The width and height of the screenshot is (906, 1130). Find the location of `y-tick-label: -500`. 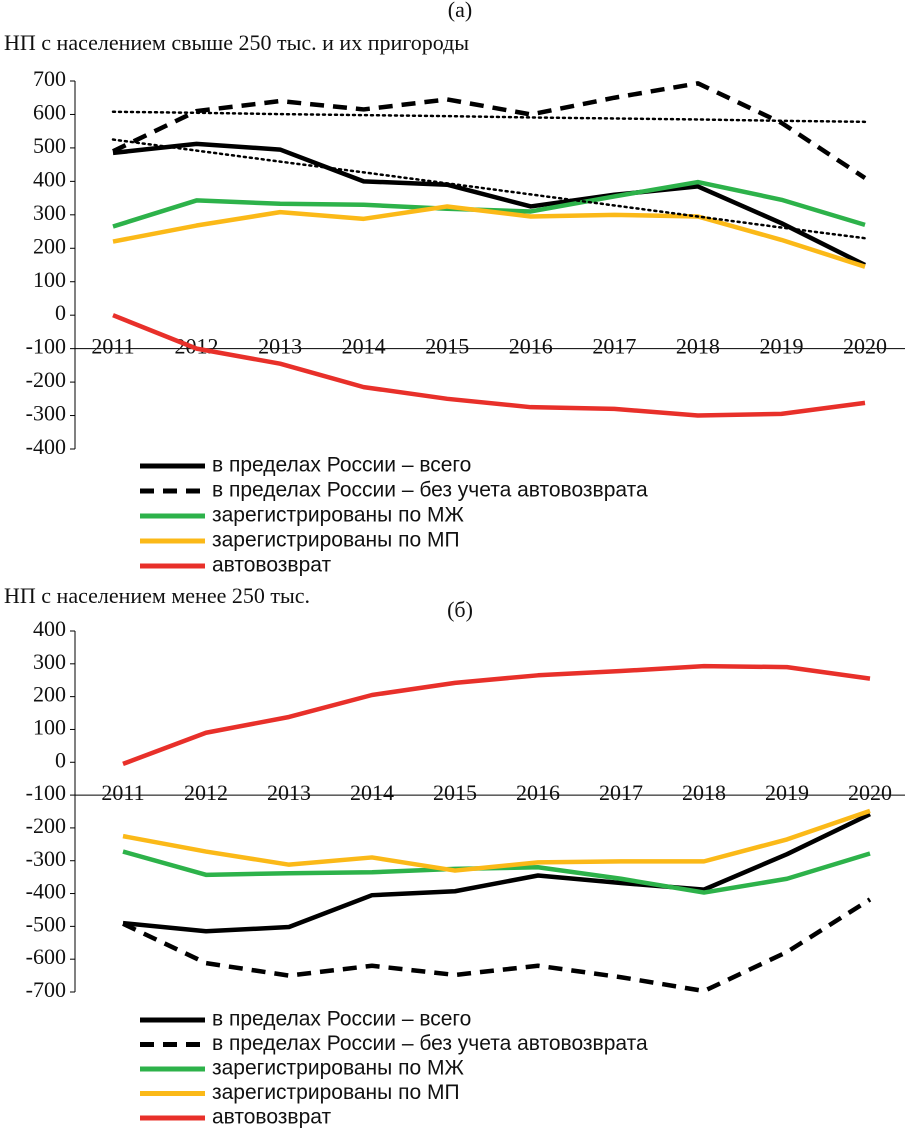

y-tick-label: -500 is located at coordinates (46, 923).